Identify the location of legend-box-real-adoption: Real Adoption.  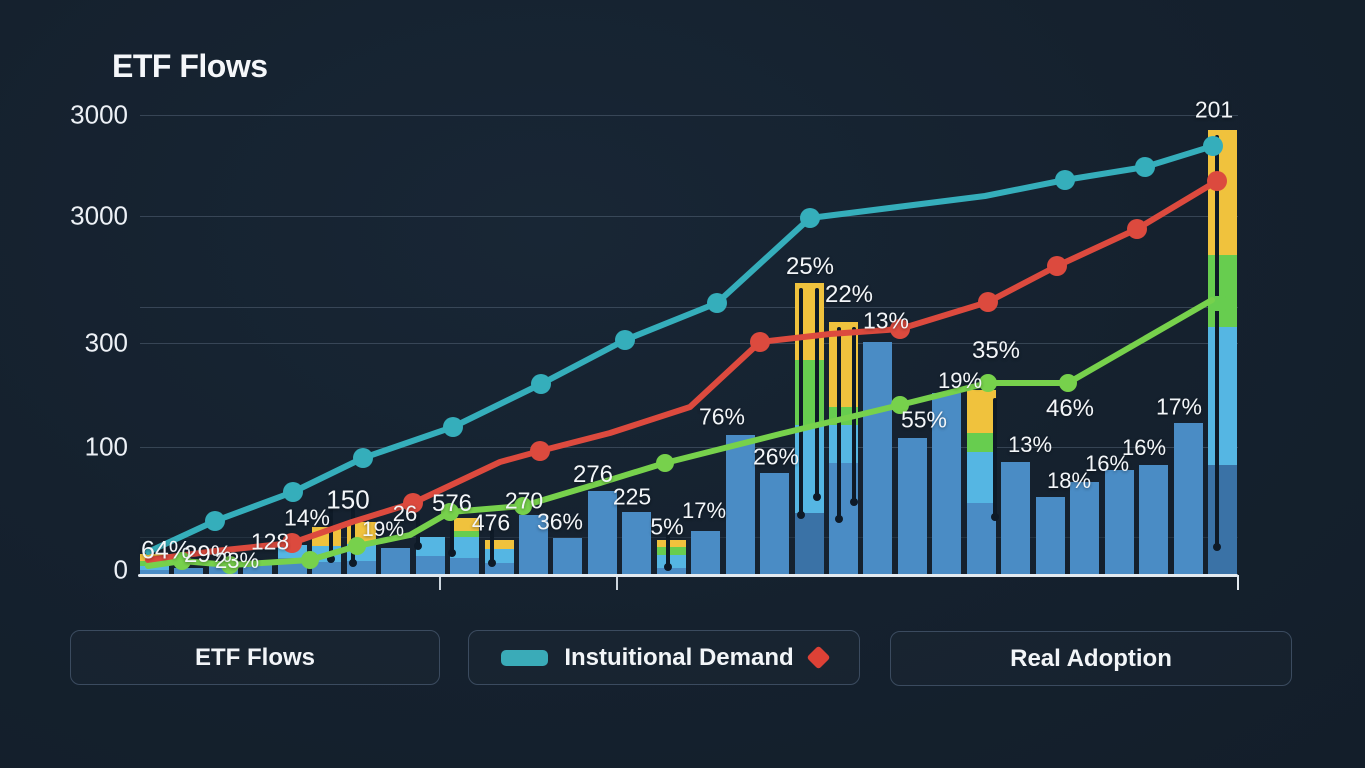
(1091, 658).